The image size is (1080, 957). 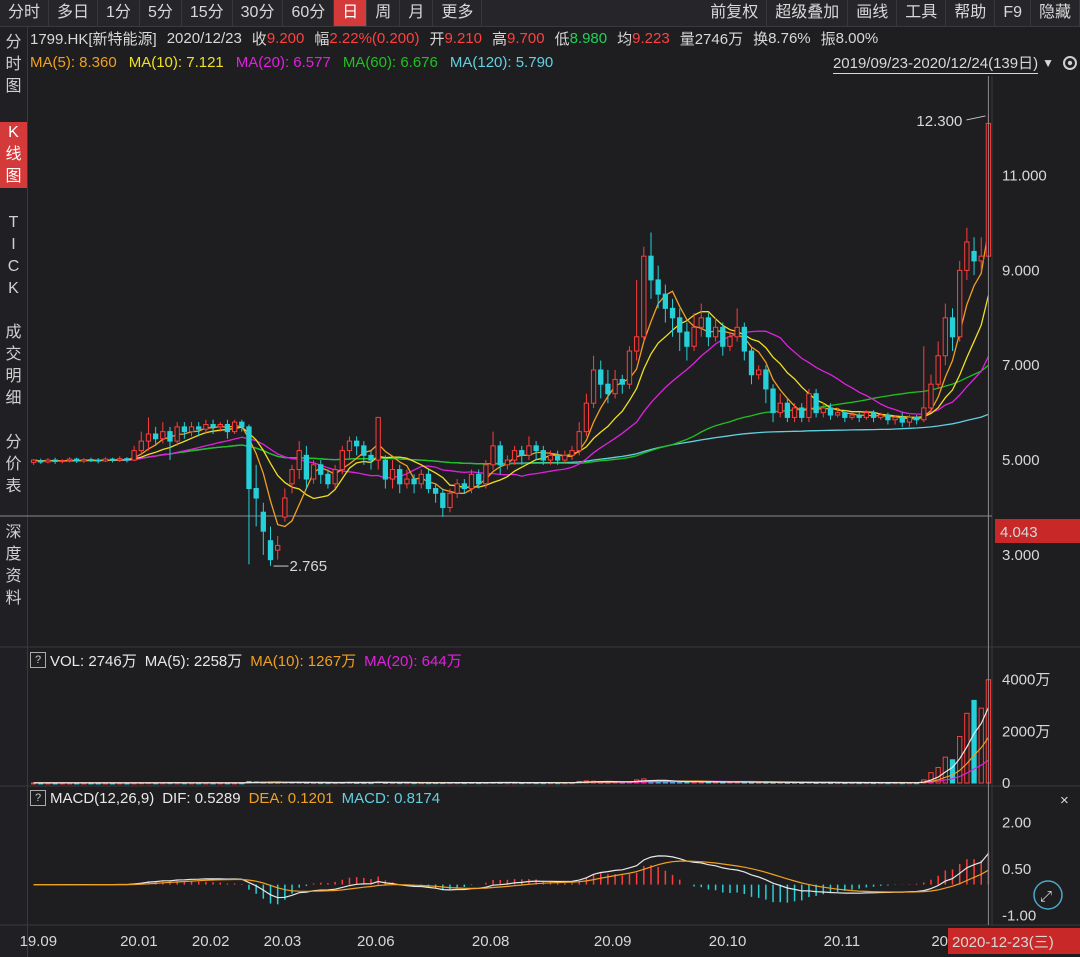 What do you see at coordinates (437, 39) in the screenshot?
I see `open-label: 开` at bounding box center [437, 39].